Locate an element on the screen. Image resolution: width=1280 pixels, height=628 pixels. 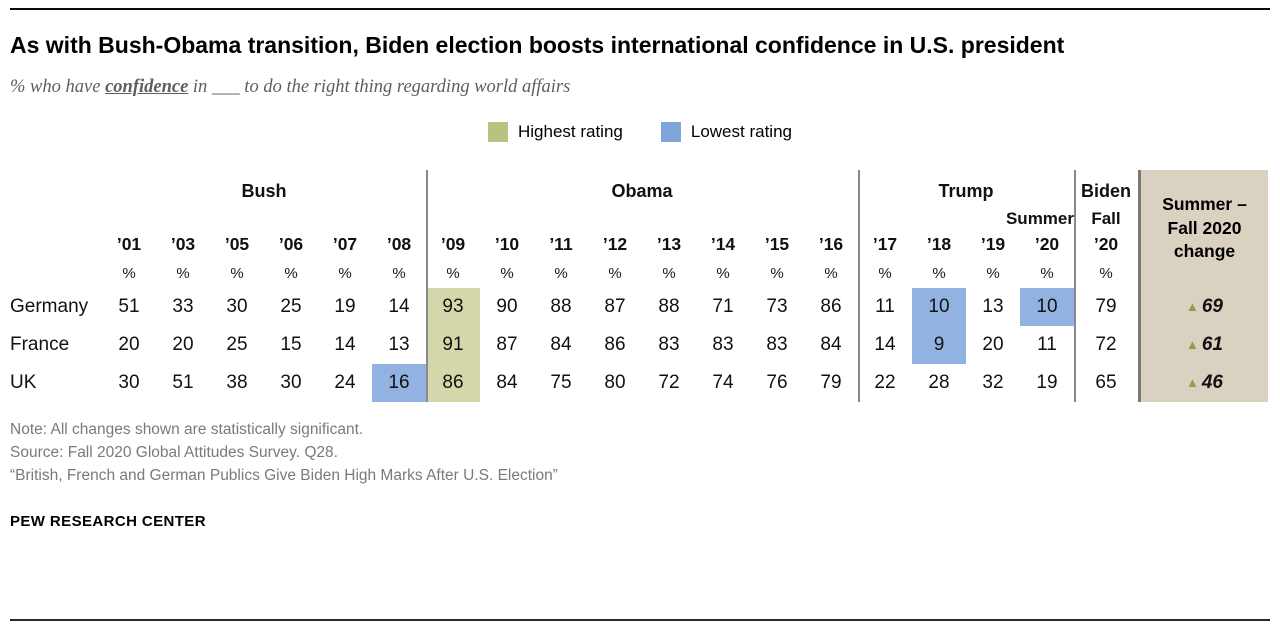
year-label: ’17 is located at coordinates (885, 244).